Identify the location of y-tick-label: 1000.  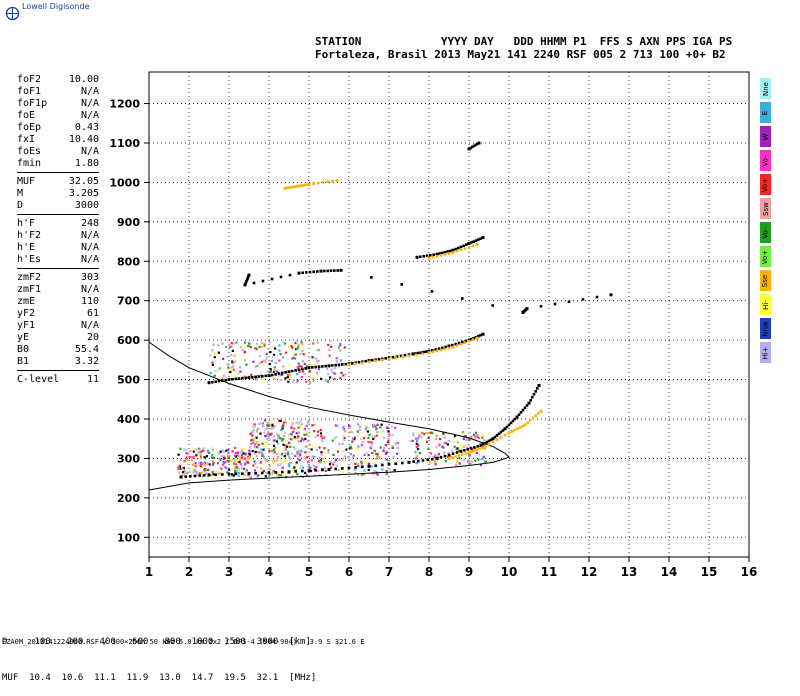
(124, 182).